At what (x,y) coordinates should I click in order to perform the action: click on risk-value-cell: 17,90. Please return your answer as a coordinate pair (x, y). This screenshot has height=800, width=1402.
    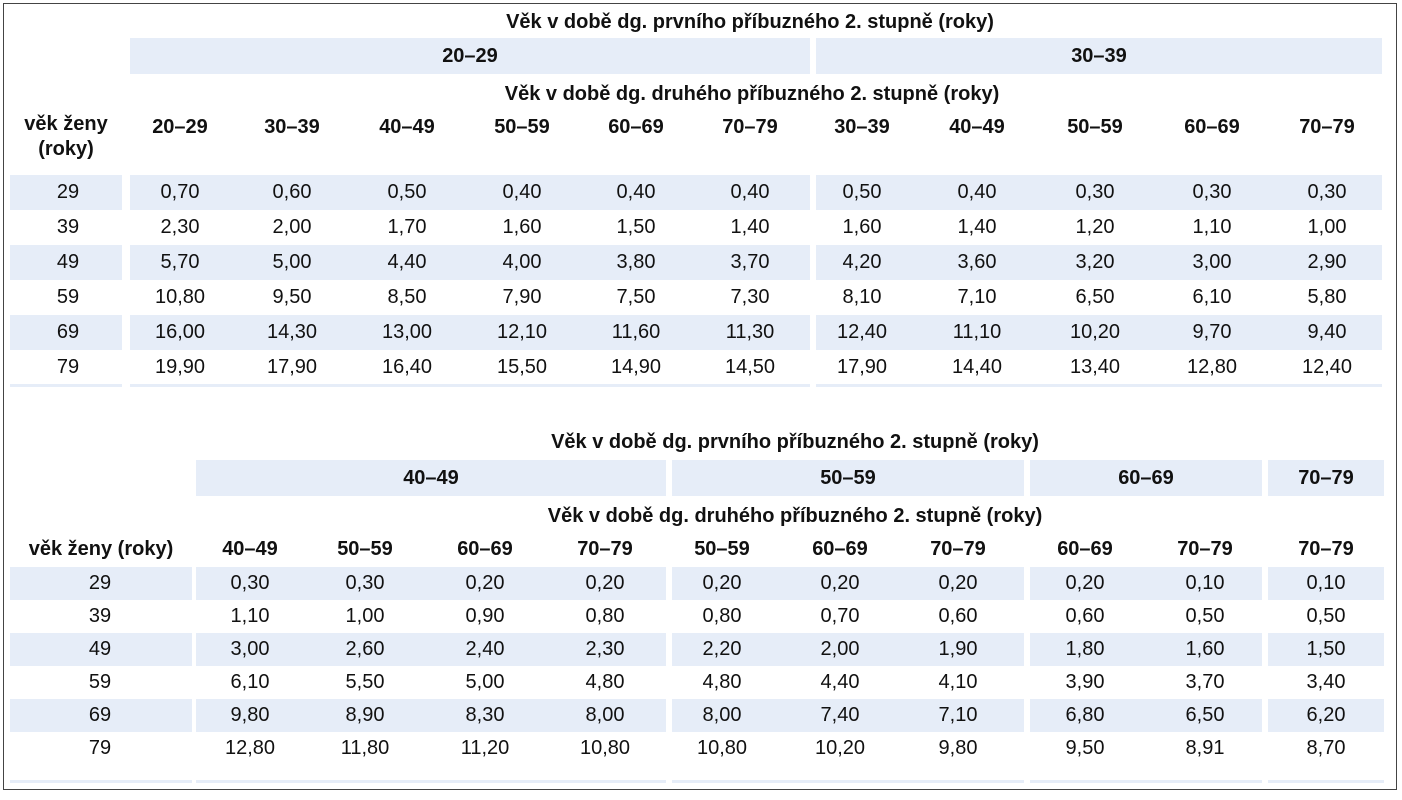
    Looking at the image, I should click on (292, 367).